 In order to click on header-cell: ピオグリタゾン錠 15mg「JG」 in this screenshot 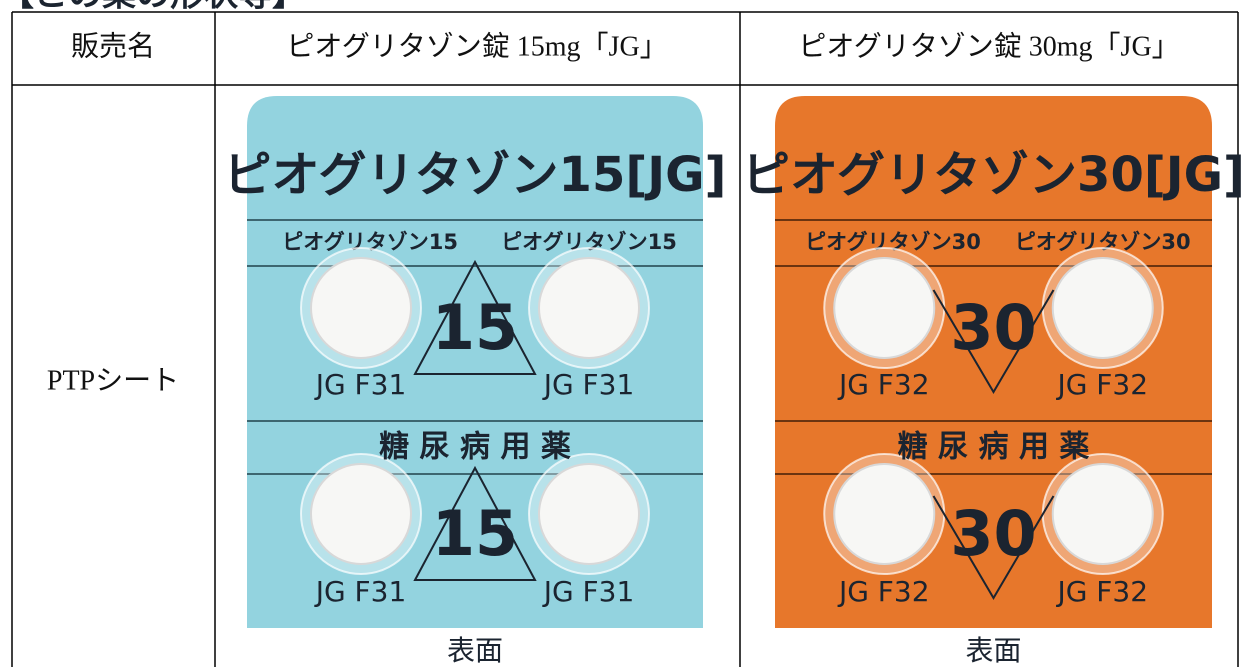, I will do `click(476, 46)`.